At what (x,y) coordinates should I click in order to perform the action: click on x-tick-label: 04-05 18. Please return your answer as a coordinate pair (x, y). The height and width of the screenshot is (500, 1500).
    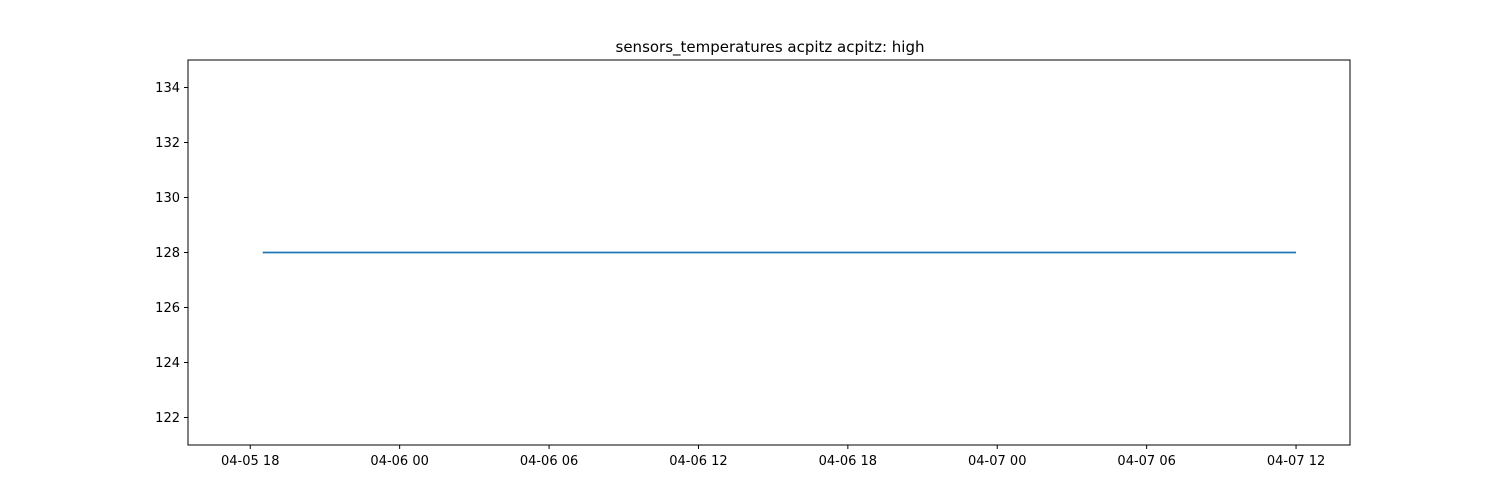
    Looking at the image, I should click on (250, 461).